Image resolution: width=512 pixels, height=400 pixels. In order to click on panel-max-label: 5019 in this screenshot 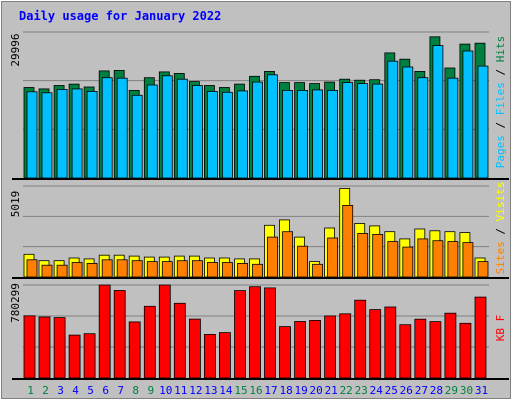, I will do `click(15, 204)`.